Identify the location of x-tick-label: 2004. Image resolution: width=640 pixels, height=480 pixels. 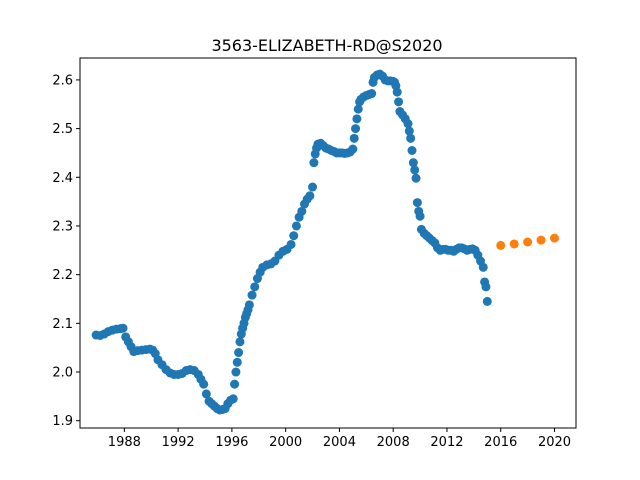
(339, 442).